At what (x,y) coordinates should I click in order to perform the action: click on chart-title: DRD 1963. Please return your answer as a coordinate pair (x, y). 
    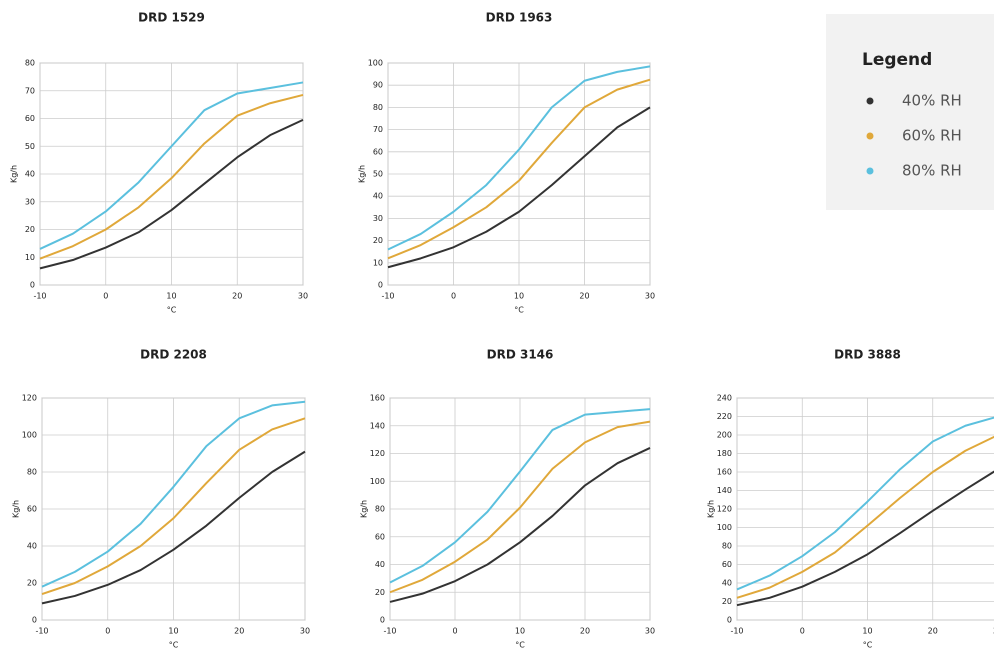
    Looking at the image, I should click on (519, 18).